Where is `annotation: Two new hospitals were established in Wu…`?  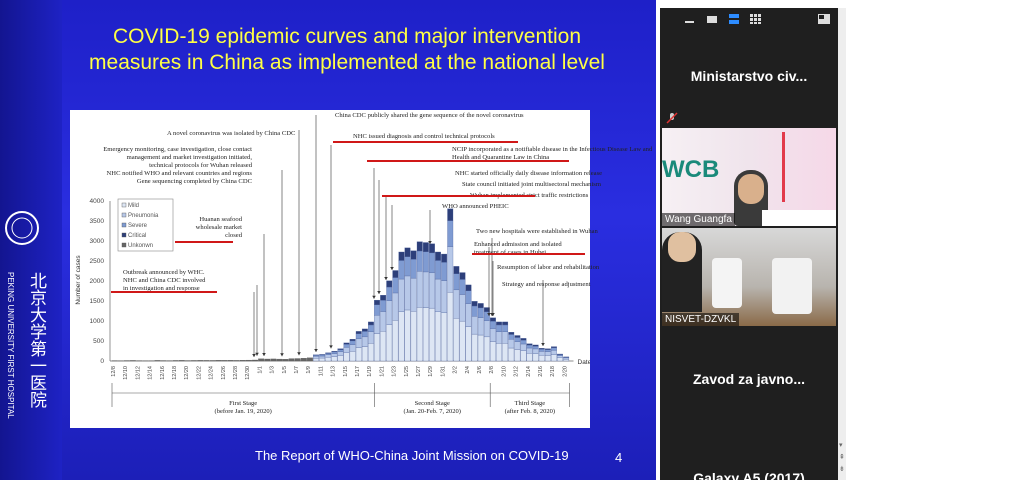 annotation: Two new hospitals were established in Wu… is located at coordinates (537, 232).